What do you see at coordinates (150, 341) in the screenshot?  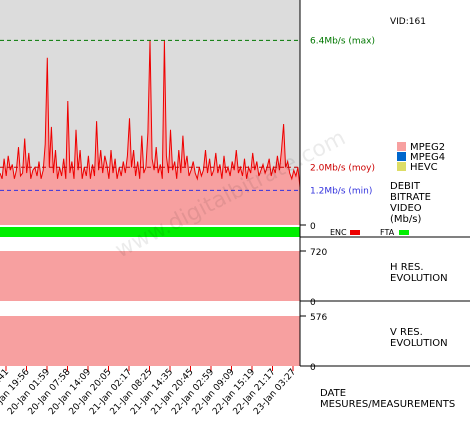 I see `v-resolution-bar` at bounding box center [150, 341].